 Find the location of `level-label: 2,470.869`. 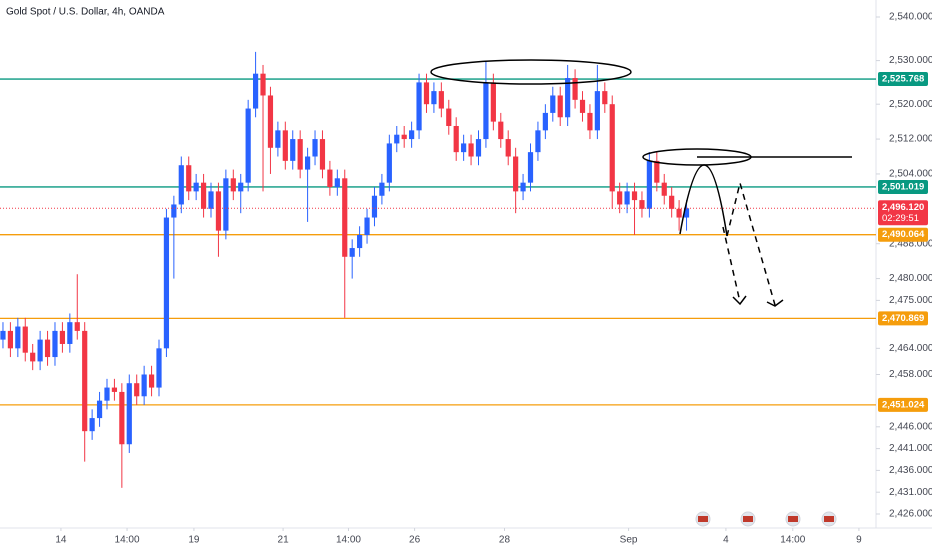

level-label: 2,470.869 is located at coordinates (903, 318).